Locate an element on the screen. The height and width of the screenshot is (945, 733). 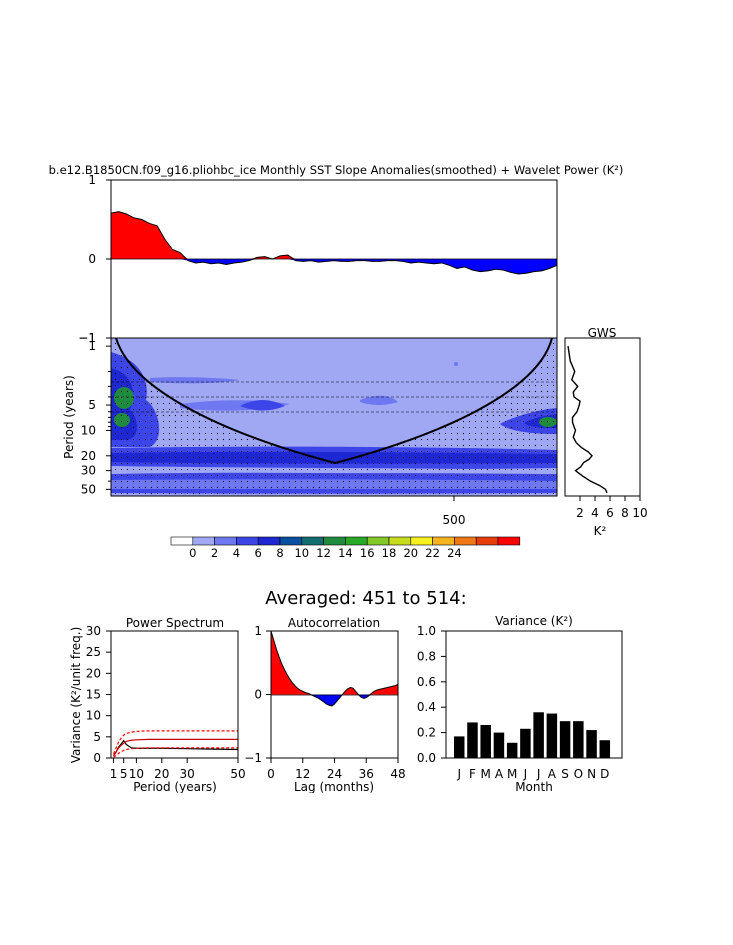
power-spectrum-title: Power Spectrum is located at coordinates (175, 623).